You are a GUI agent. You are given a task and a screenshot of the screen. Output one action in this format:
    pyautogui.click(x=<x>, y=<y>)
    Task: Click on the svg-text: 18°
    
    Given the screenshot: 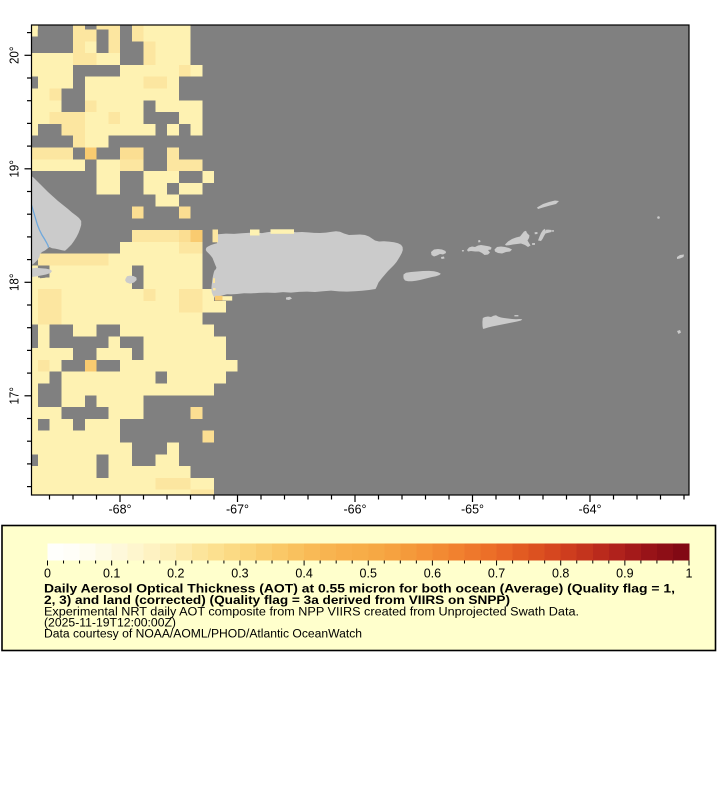 What is the action you would take?
    pyautogui.click(x=14, y=283)
    